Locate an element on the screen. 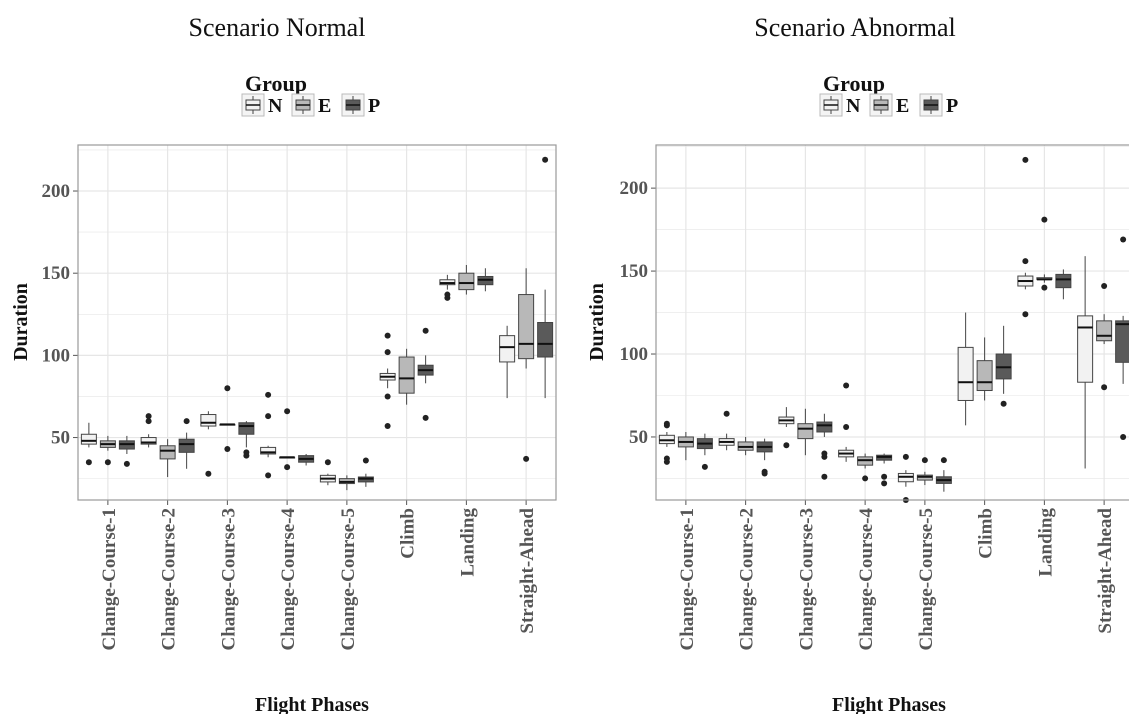 This screenshot has width=1129, height=714. y-axis-label: Duration is located at coordinates (21, 322).